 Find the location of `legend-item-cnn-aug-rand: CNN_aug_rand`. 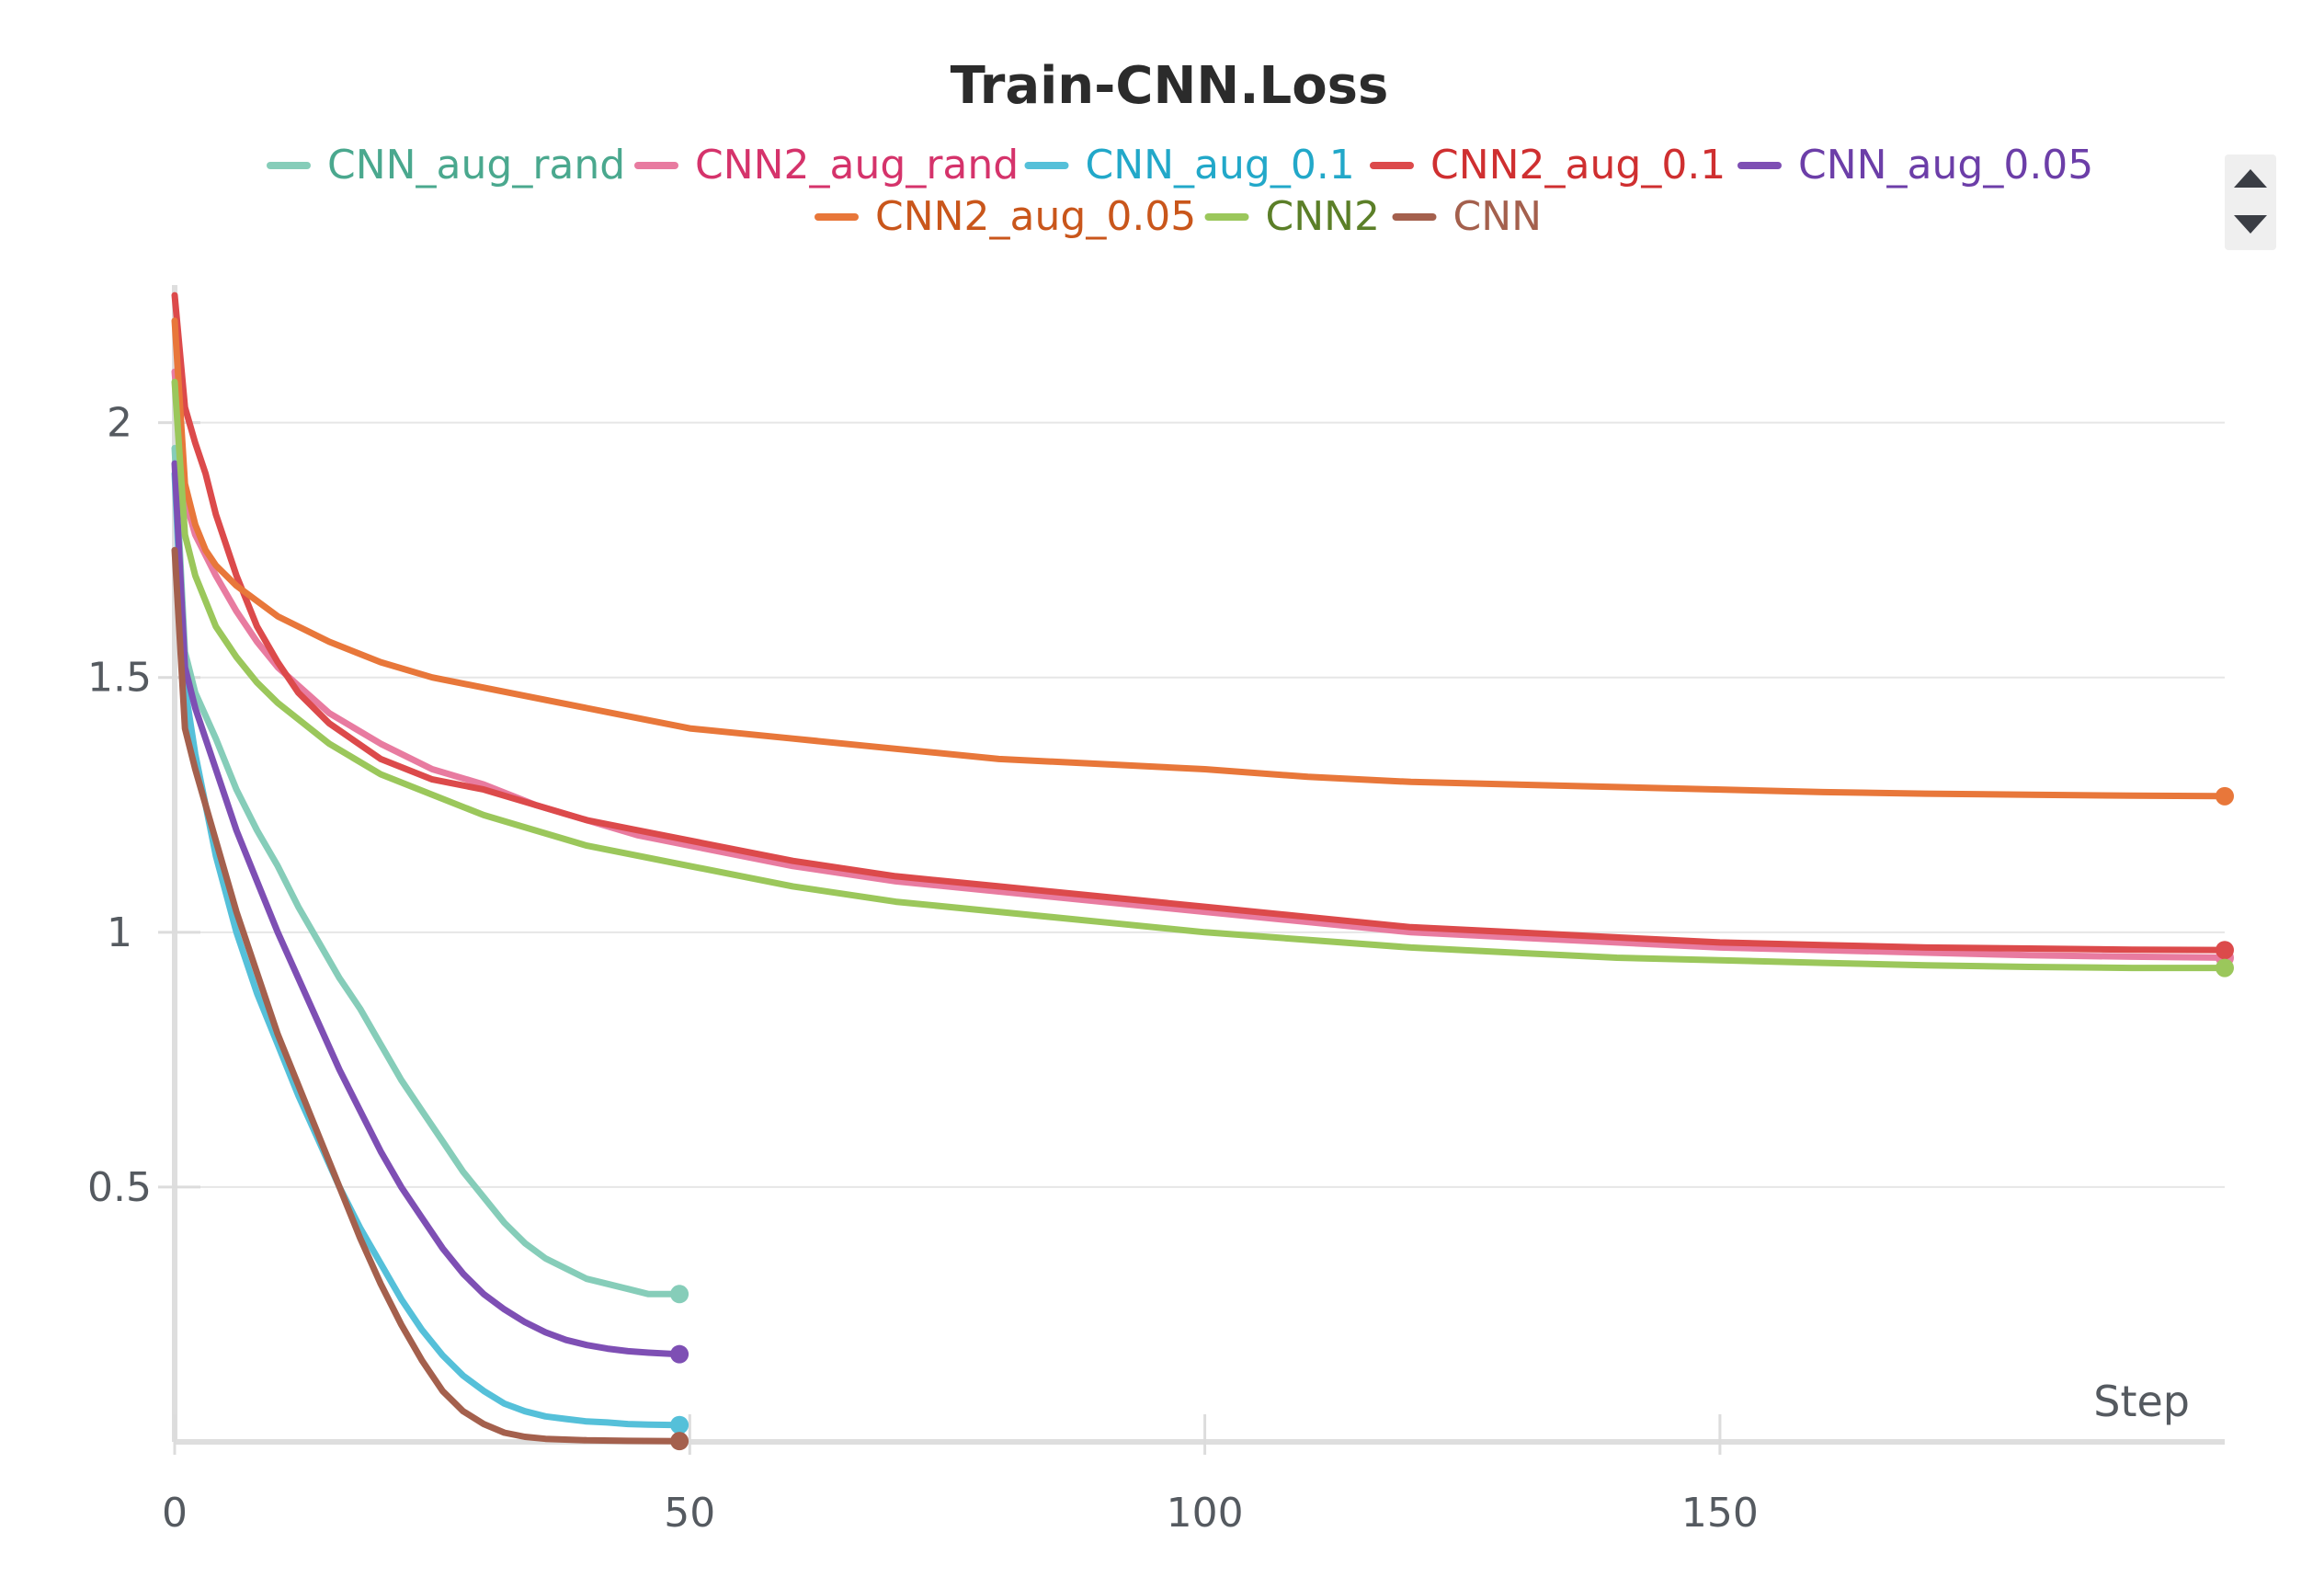

legend-item-cnn-aug-rand: CNN_aug_rand is located at coordinates (446, 165).